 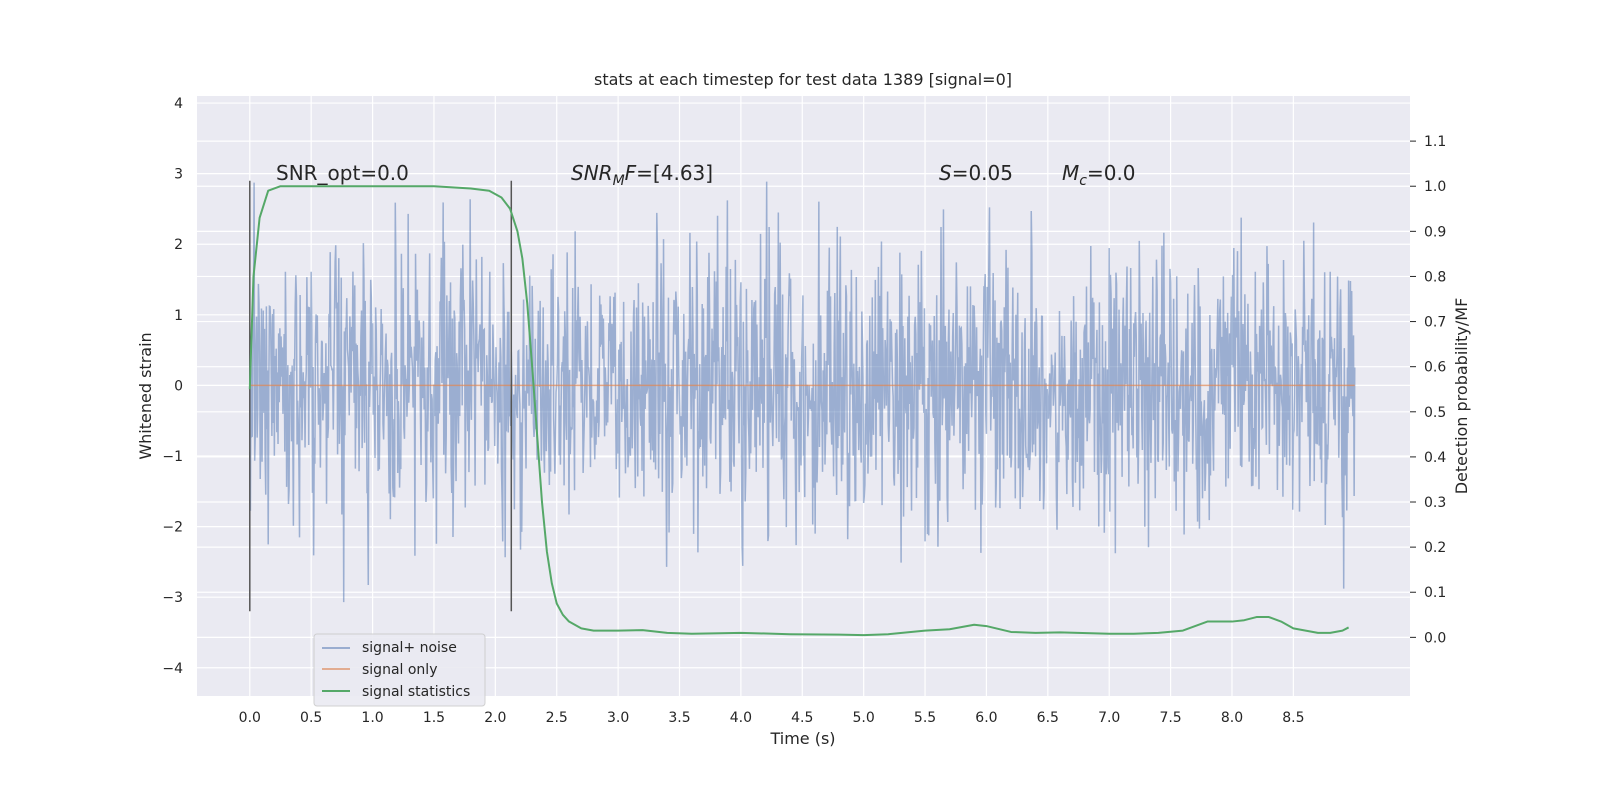 I want to click on x-tick-label: 5.0, so click(x=864, y=718).